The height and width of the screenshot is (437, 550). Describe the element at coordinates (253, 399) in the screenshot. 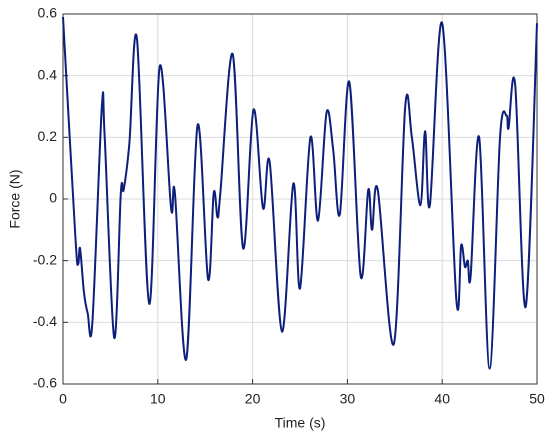

I see `x-tick-label: 20` at that location.